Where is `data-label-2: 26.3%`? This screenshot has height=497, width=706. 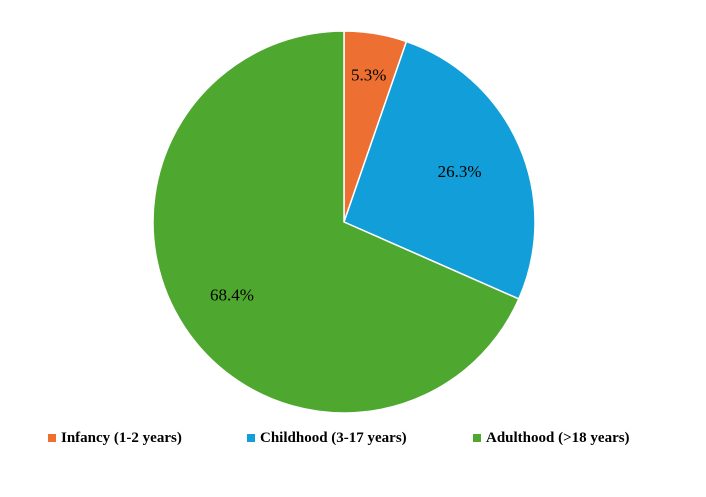
data-label-2: 26.3% is located at coordinates (460, 171).